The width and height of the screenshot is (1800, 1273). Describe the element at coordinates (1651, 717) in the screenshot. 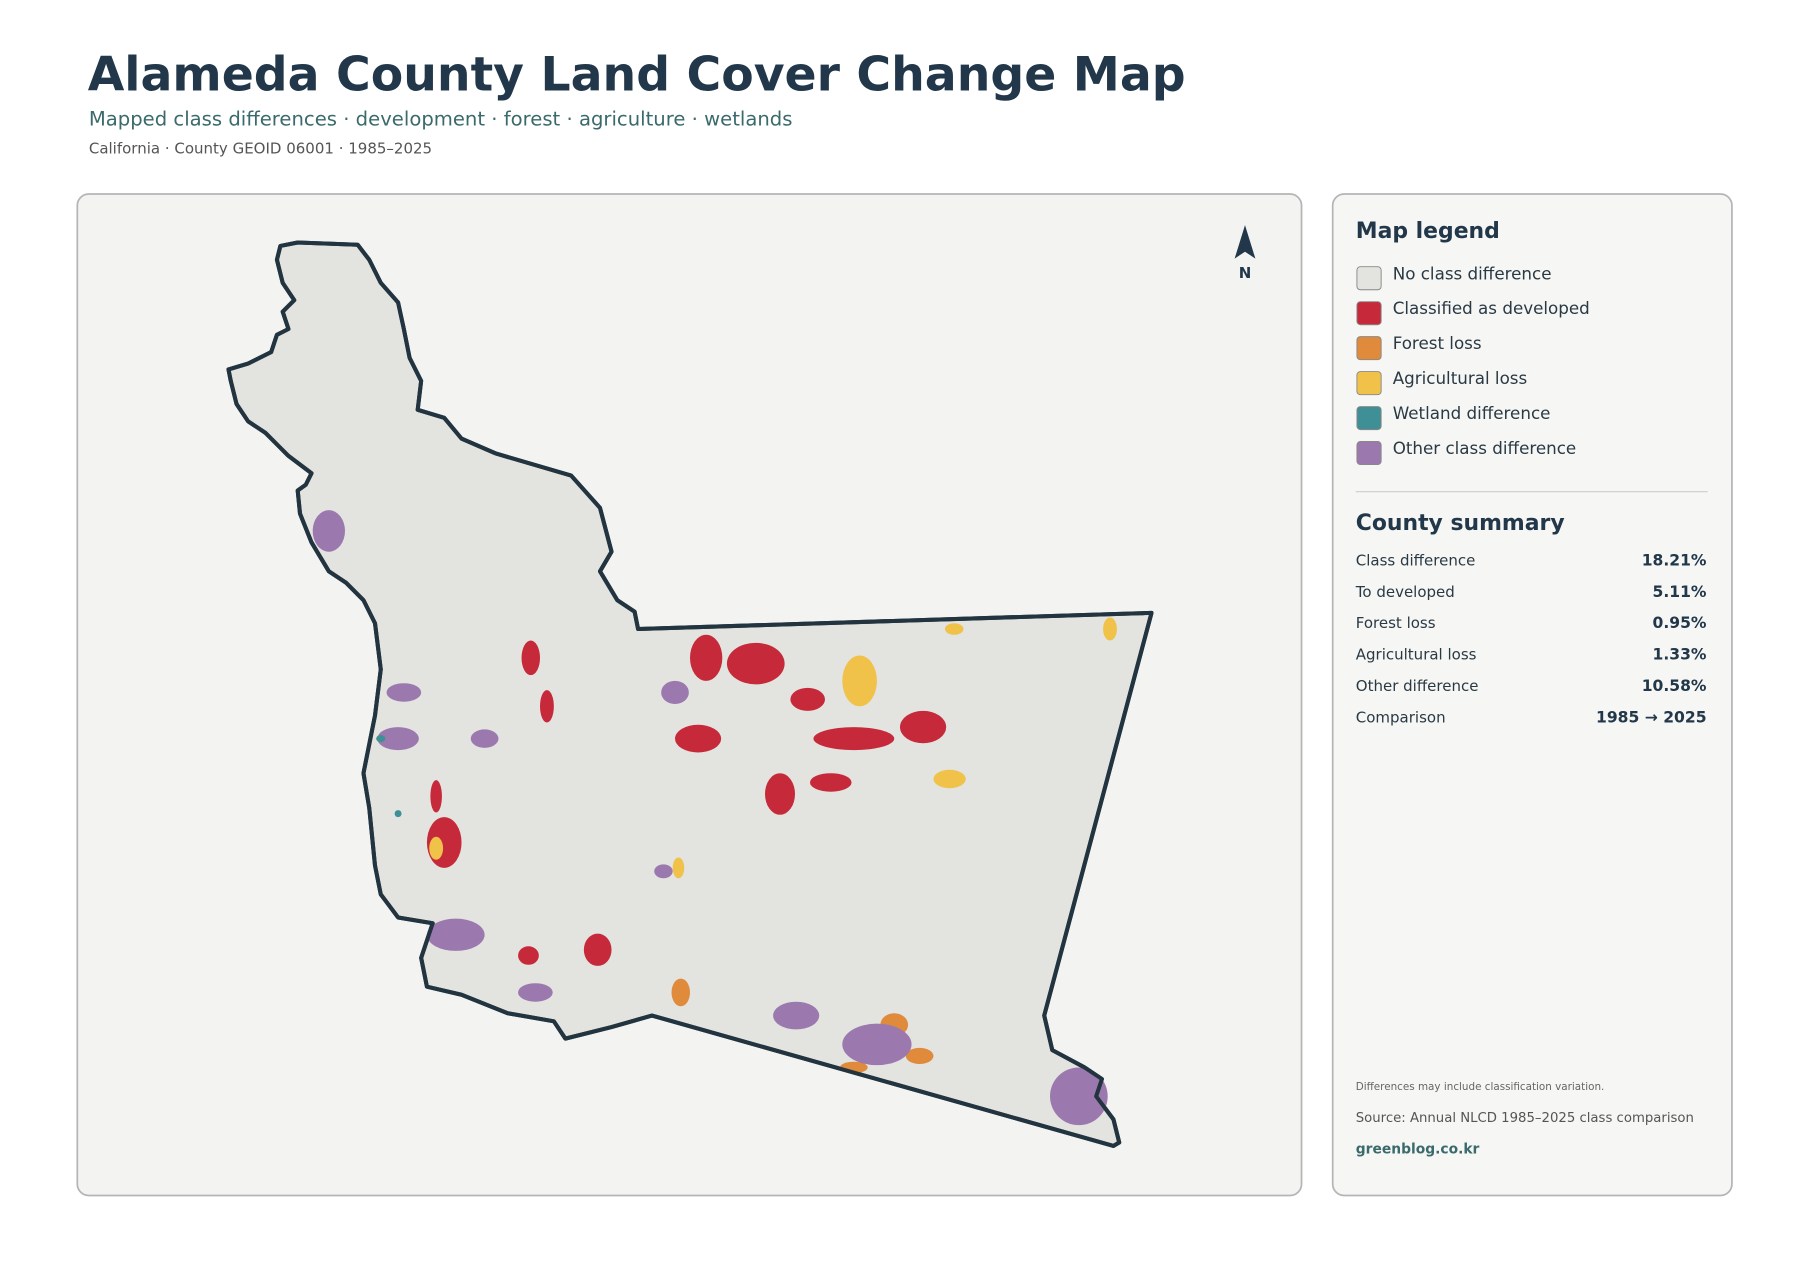

I see `summary-value: 1985 → 2025` at that location.